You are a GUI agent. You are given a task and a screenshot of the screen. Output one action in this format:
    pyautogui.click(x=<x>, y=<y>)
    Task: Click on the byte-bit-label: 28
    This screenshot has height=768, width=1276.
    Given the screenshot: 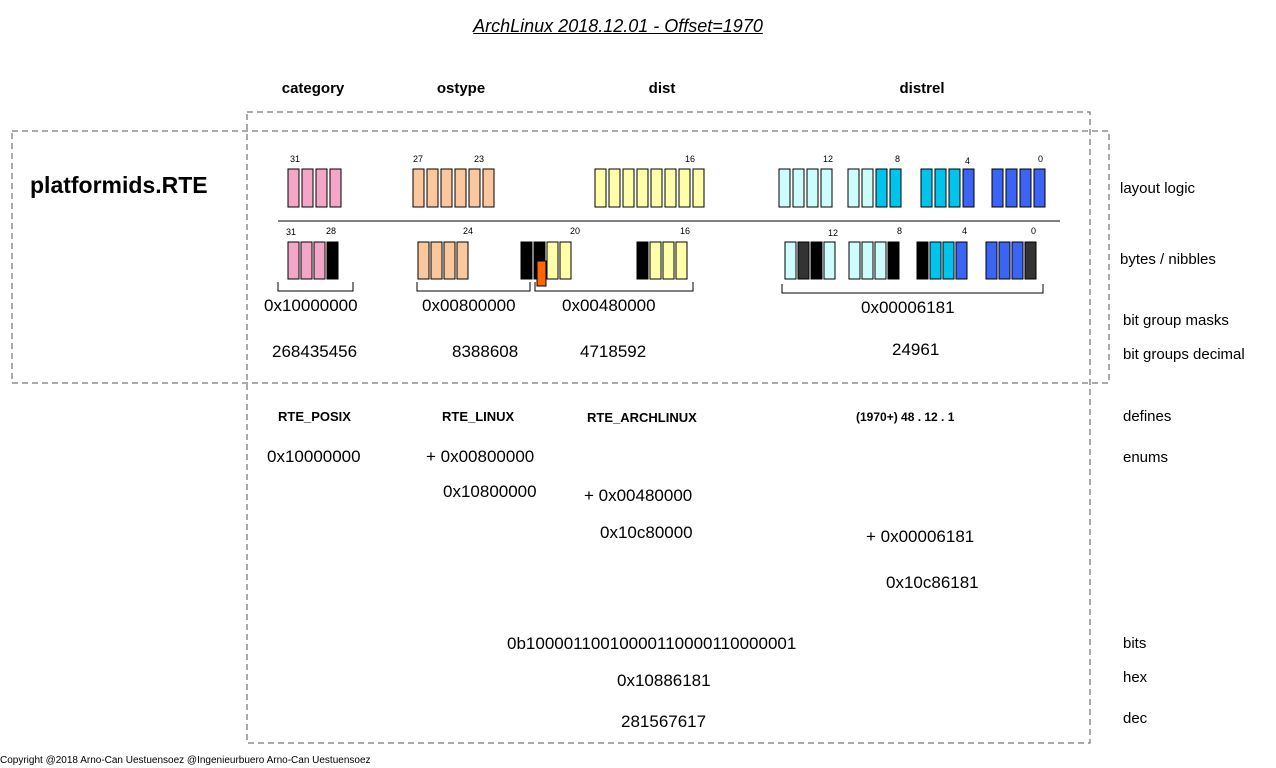 What is the action you would take?
    pyautogui.click(x=331, y=231)
    